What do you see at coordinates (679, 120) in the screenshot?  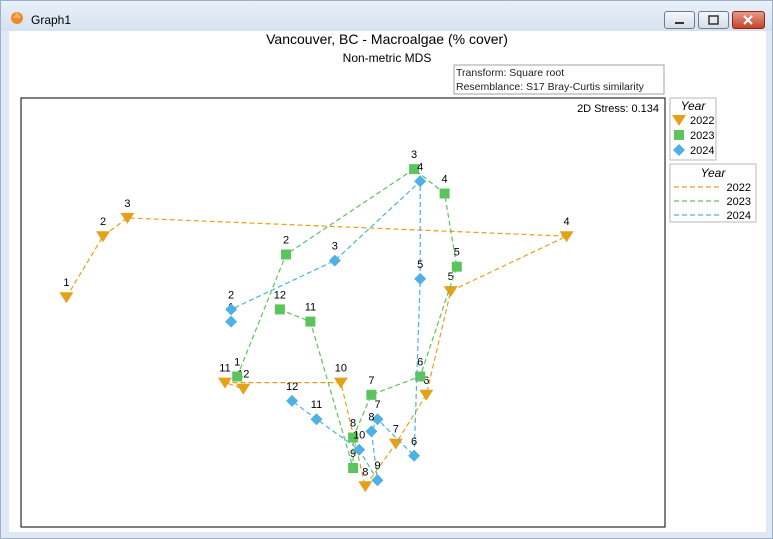 I see `legend-marker-2022` at bounding box center [679, 120].